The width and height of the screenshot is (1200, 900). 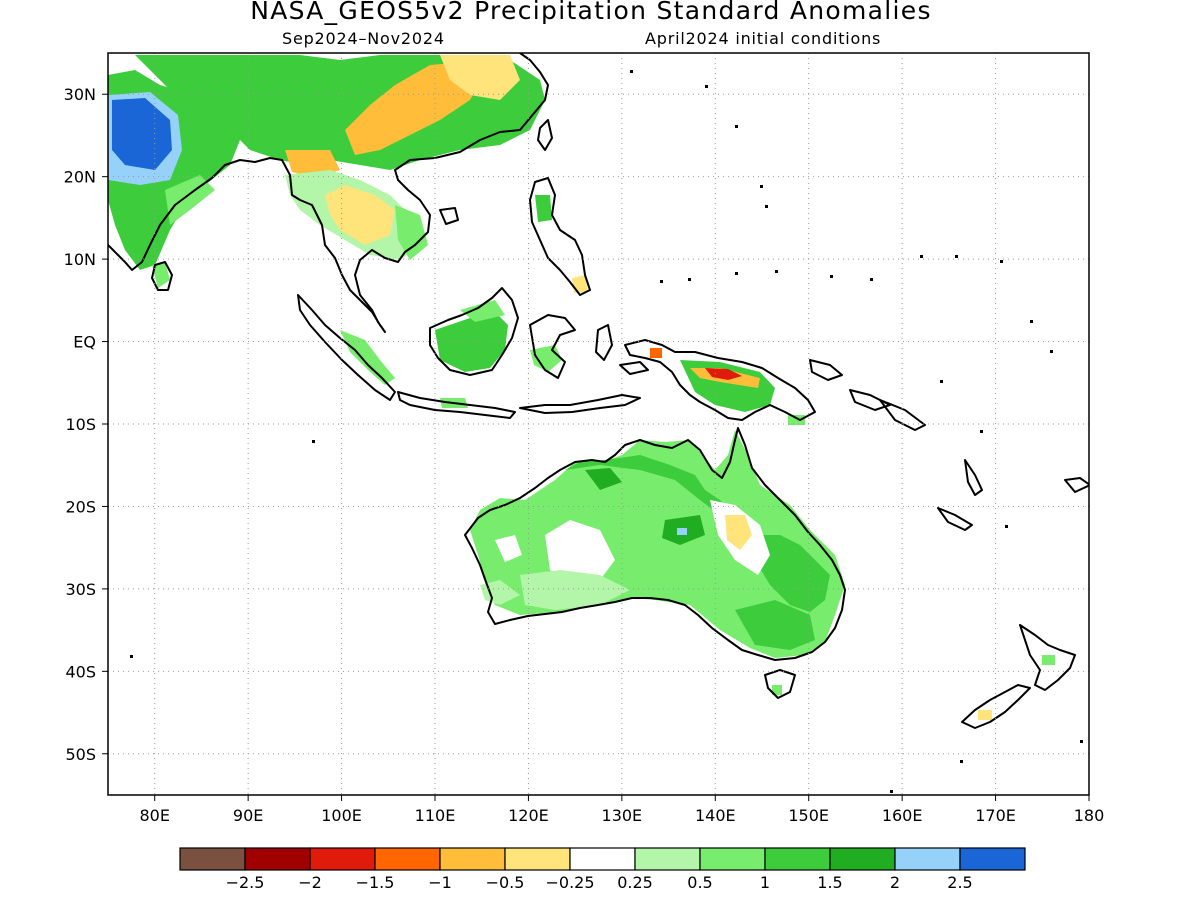 What do you see at coordinates (1089, 815) in the screenshot?
I see `lon-label: 180` at bounding box center [1089, 815].